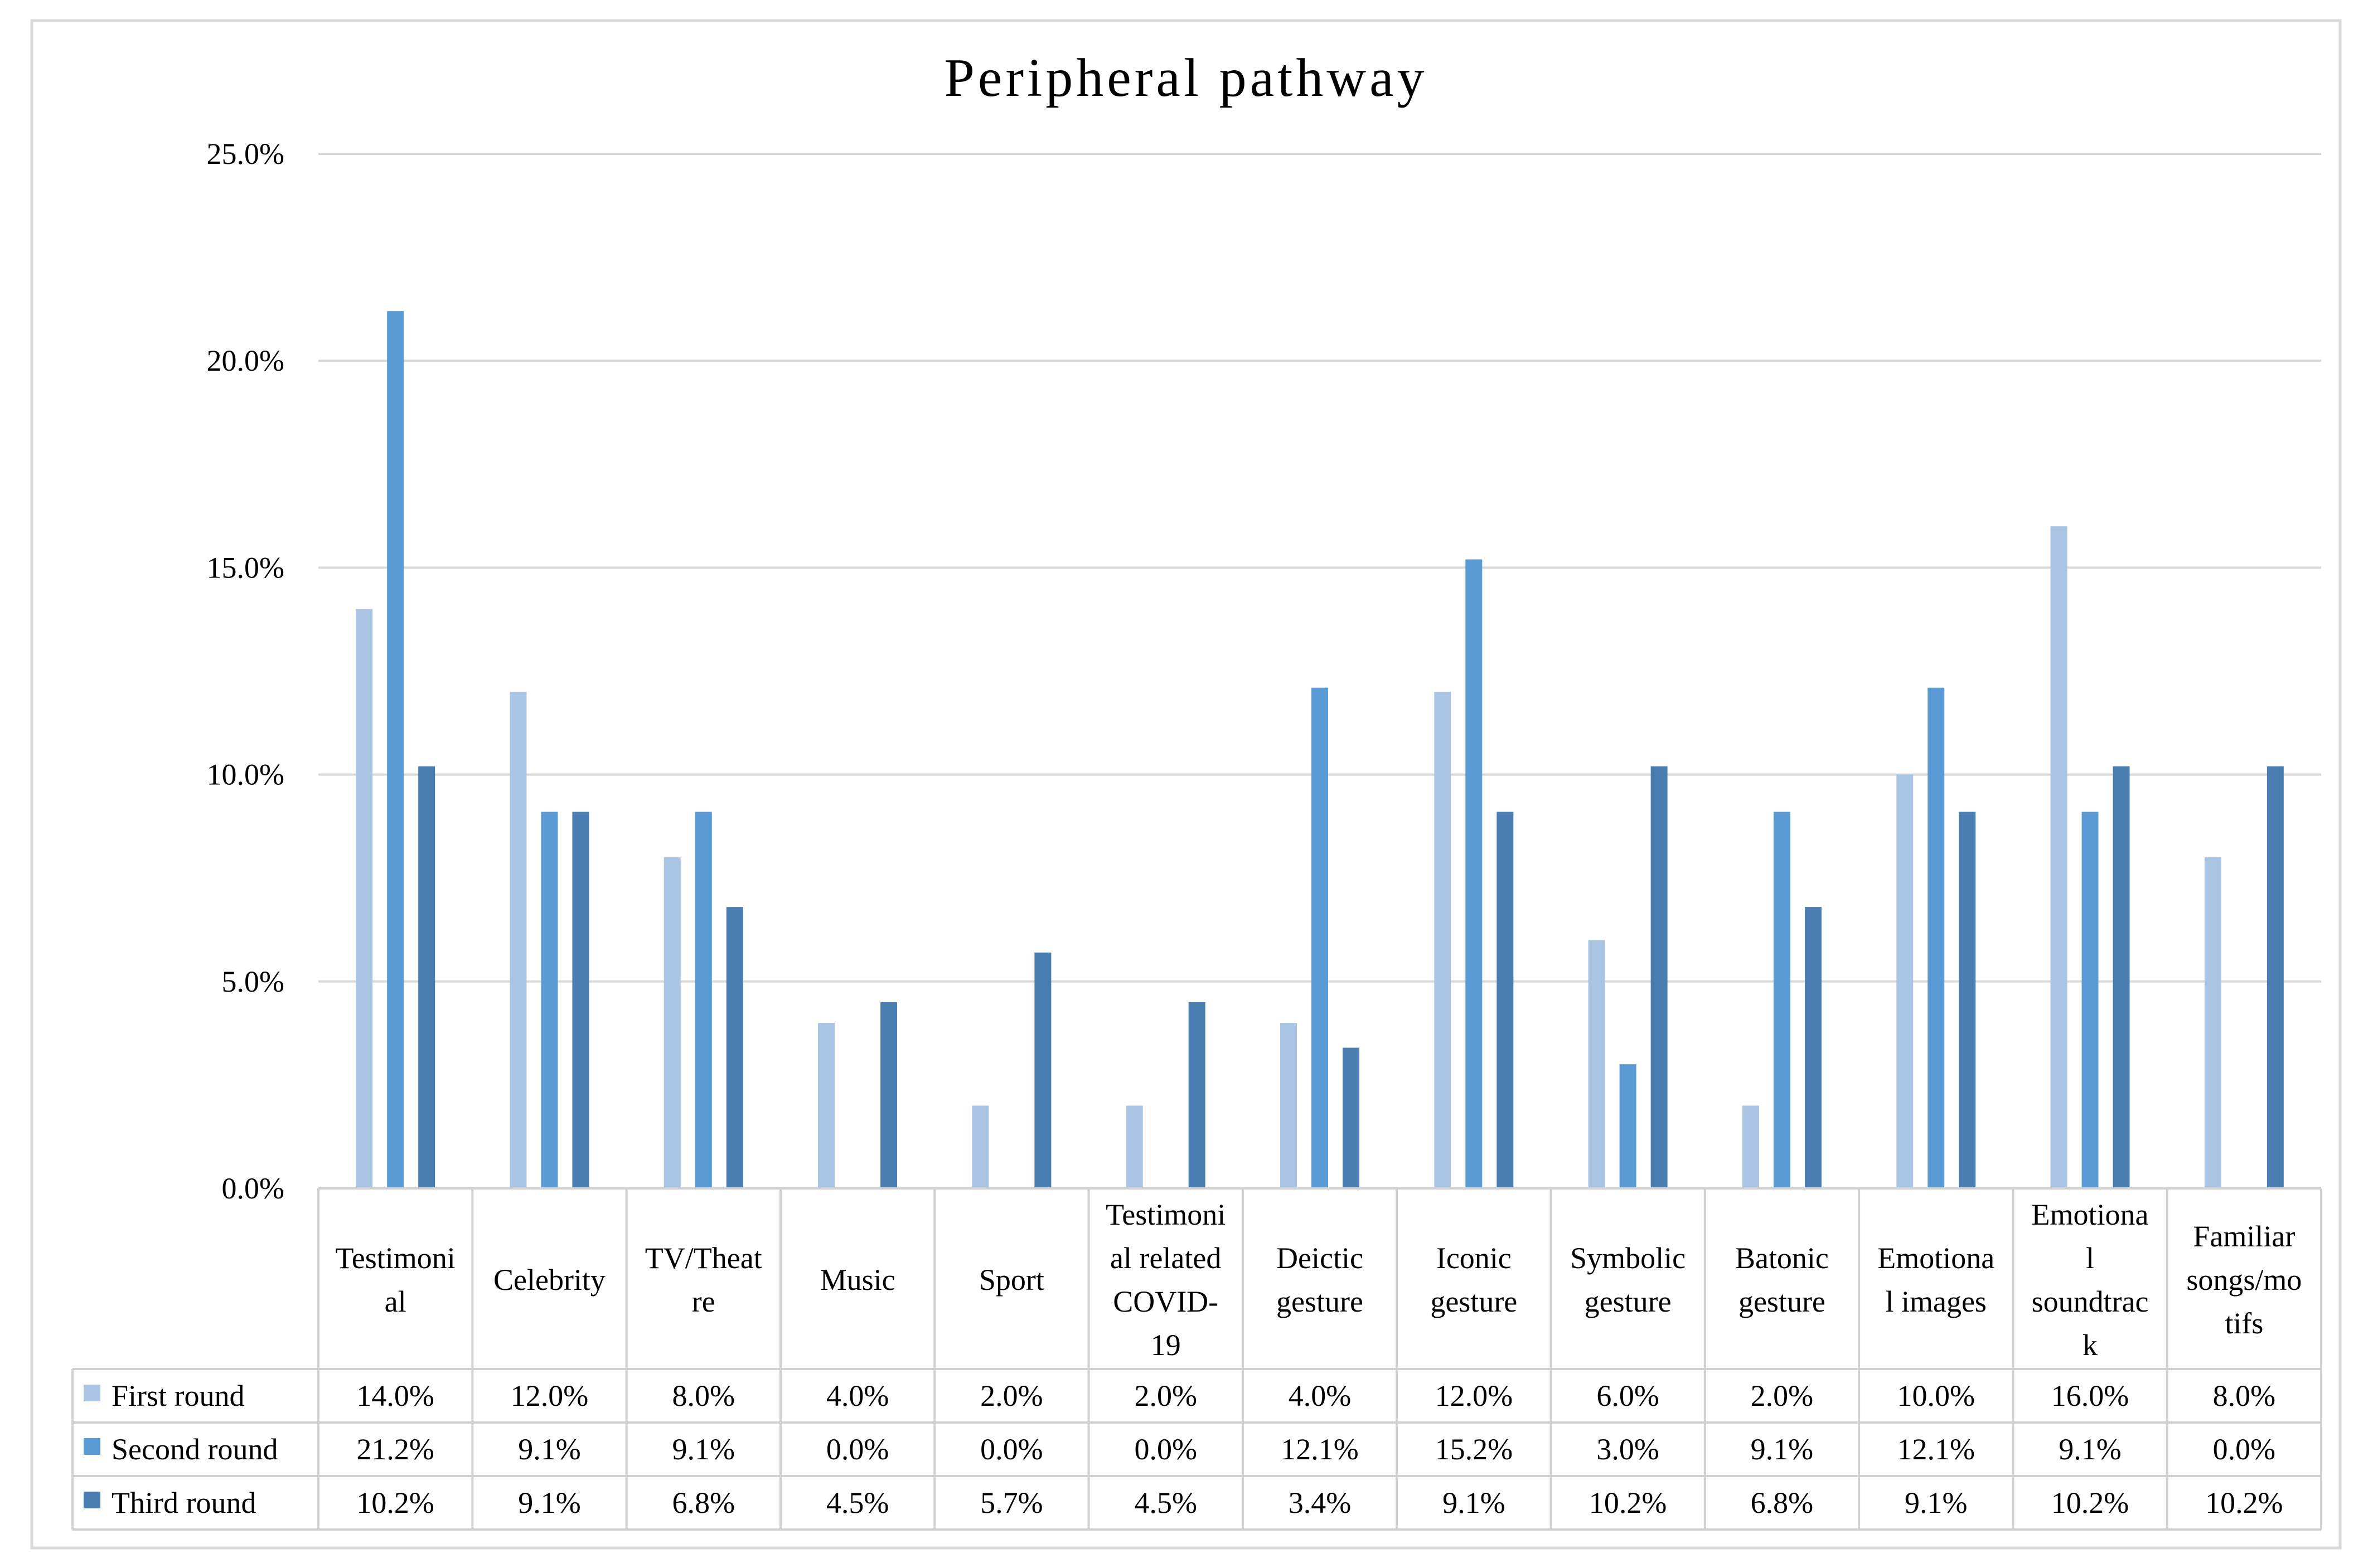 Image resolution: width=2373 pixels, height=1568 pixels. Describe the element at coordinates (1011, 1503) in the screenshot. I see `data-label: 5.7%` at that location.